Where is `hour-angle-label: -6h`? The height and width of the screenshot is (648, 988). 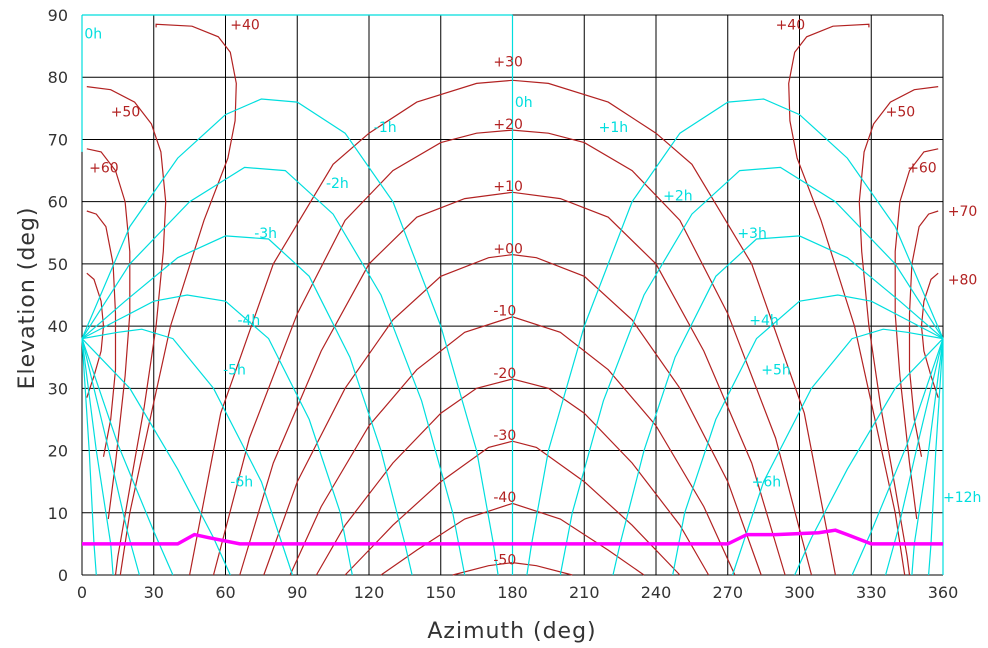
hour-angle-label: -6h is located at coordinates (241, 483).